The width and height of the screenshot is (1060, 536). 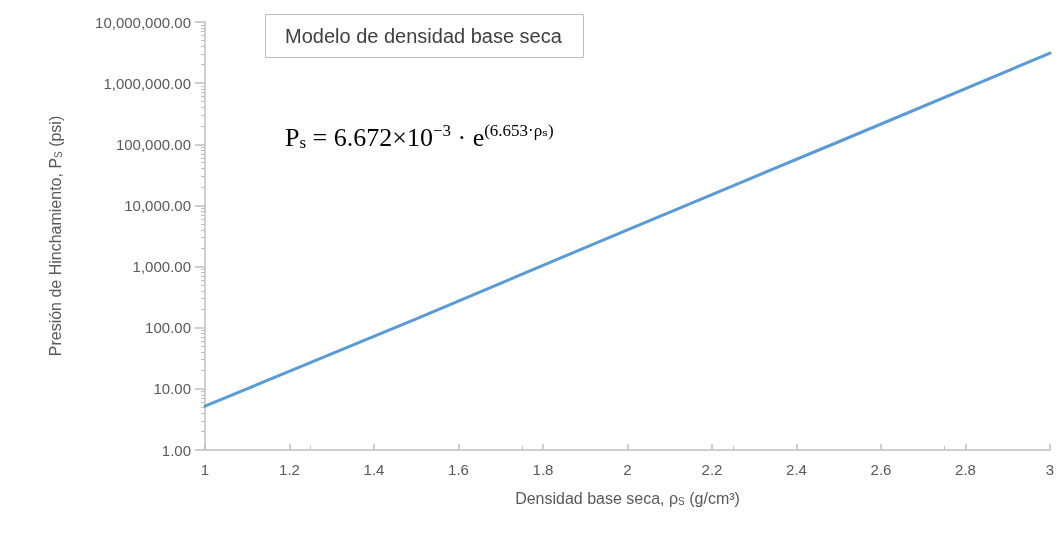 What do you see at coordinates (374, 469) in the screenshot?
I see `x-tick-label: 1.4` at bounding box center [374, 469].